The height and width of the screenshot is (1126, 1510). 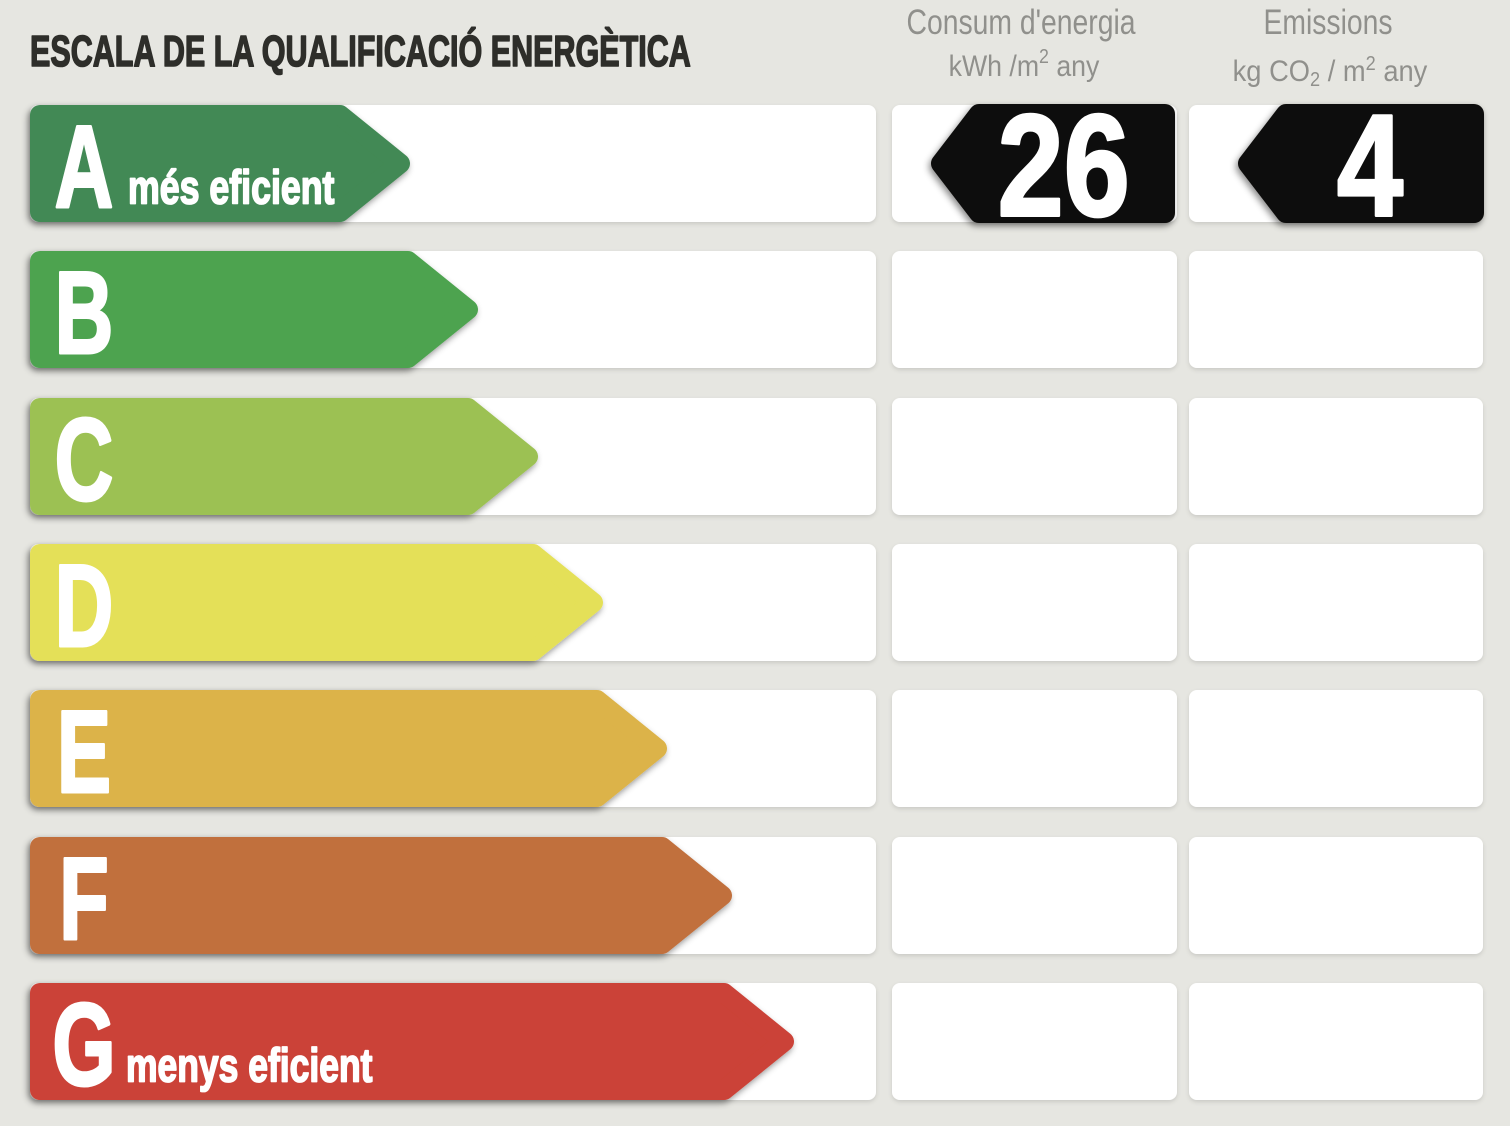 What do you see at coordinates (1020, 22) in the screenshot?
I see `svg-text: Consum d'energia` at bounding box center [1020, 22].